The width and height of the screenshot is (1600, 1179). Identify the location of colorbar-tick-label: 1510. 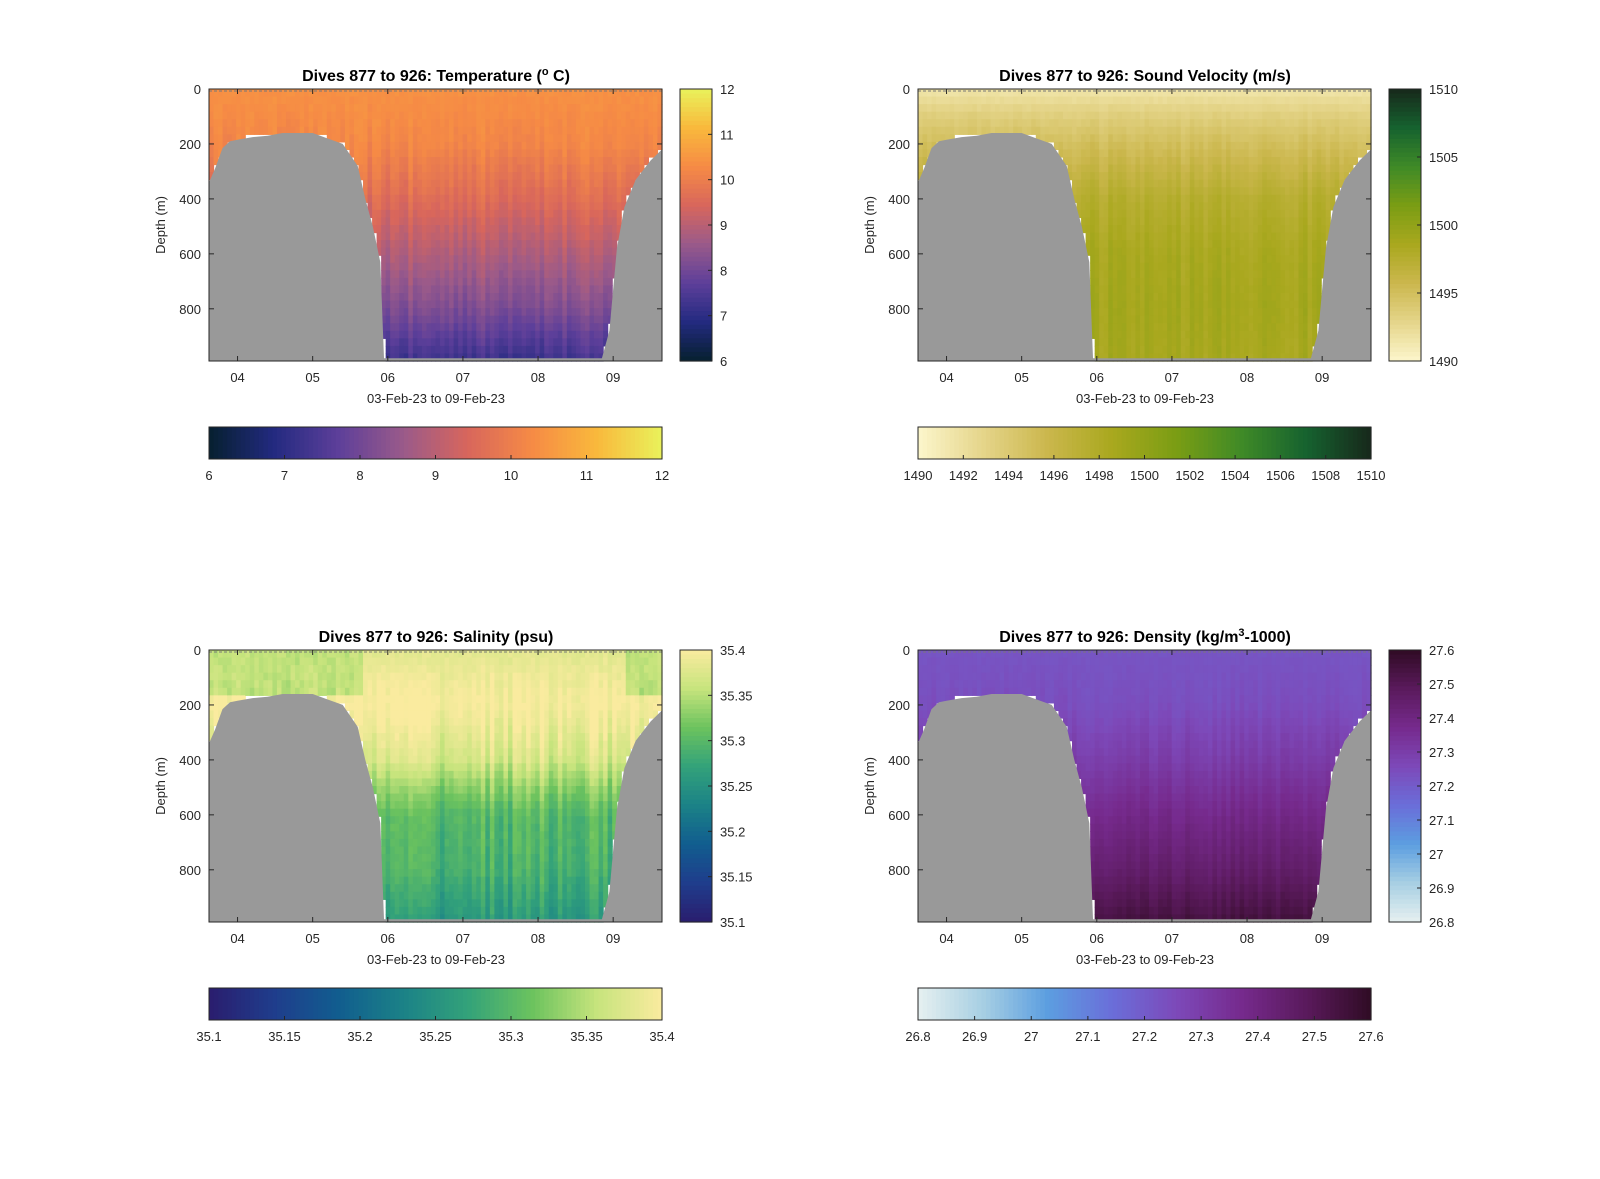
(1443, 89).